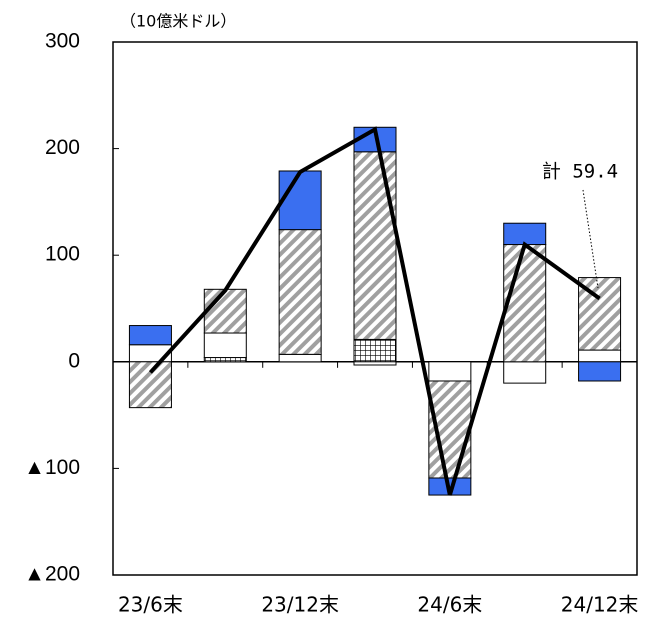 The image size is (654, 625). I want to click on y-tick-label: 300, so click(62, 41).